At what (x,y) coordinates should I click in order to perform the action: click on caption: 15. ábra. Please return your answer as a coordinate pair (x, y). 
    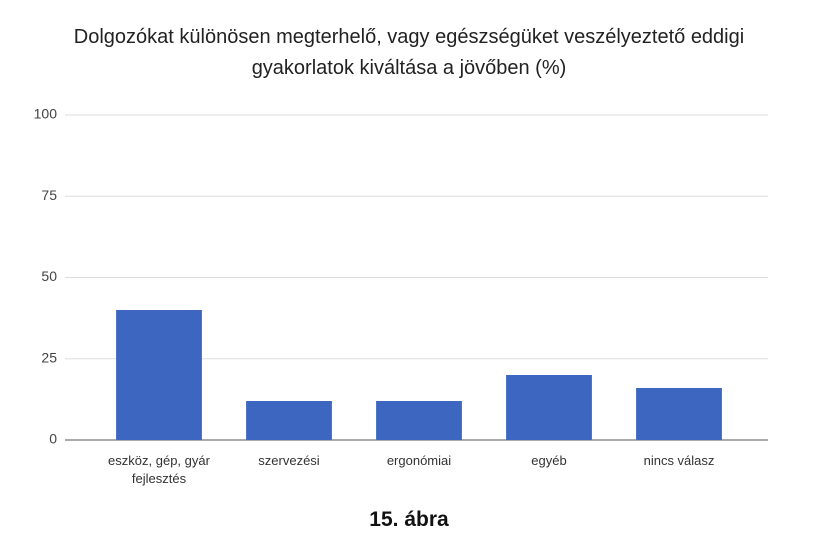
    Looking at the image, I should click on (409, 519).